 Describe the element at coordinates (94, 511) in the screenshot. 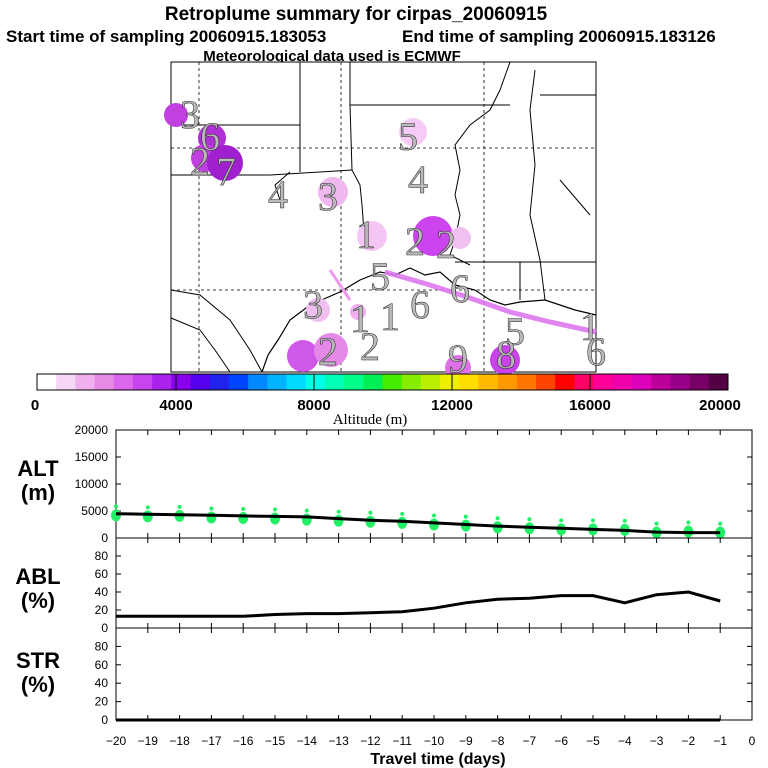

I see `y-tick-label: 5000` at that location.